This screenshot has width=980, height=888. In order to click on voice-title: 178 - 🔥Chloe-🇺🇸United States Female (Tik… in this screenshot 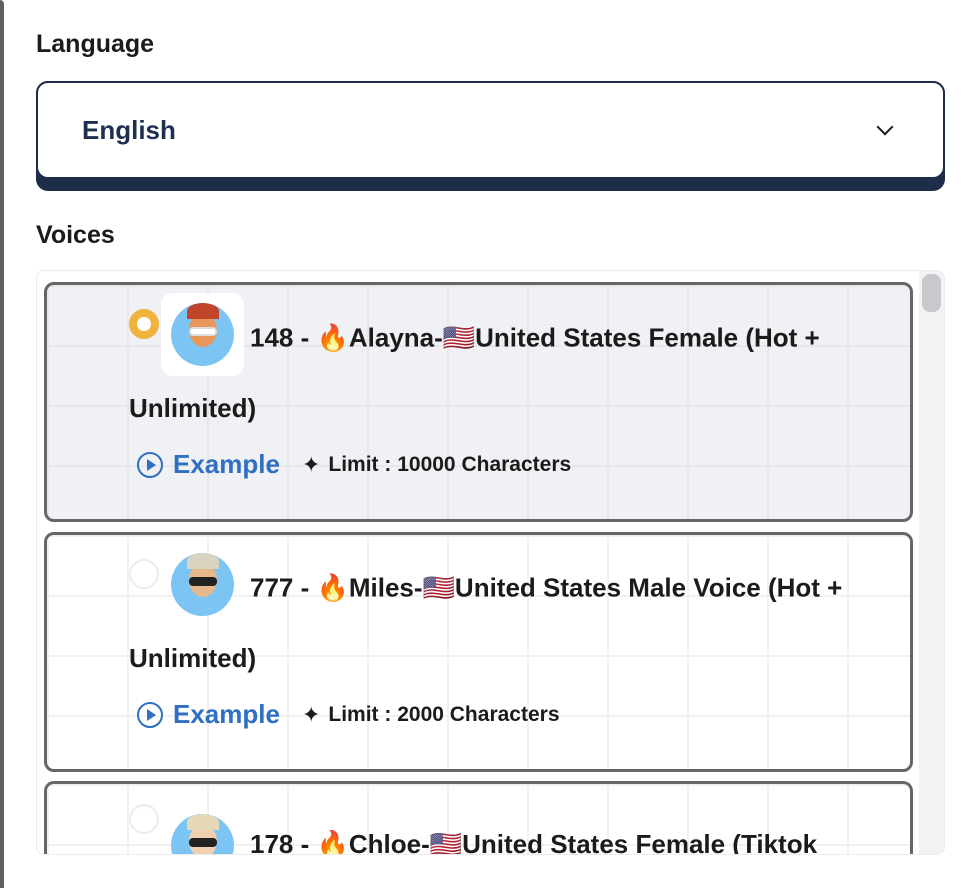, I will do `click(534, 842)`.